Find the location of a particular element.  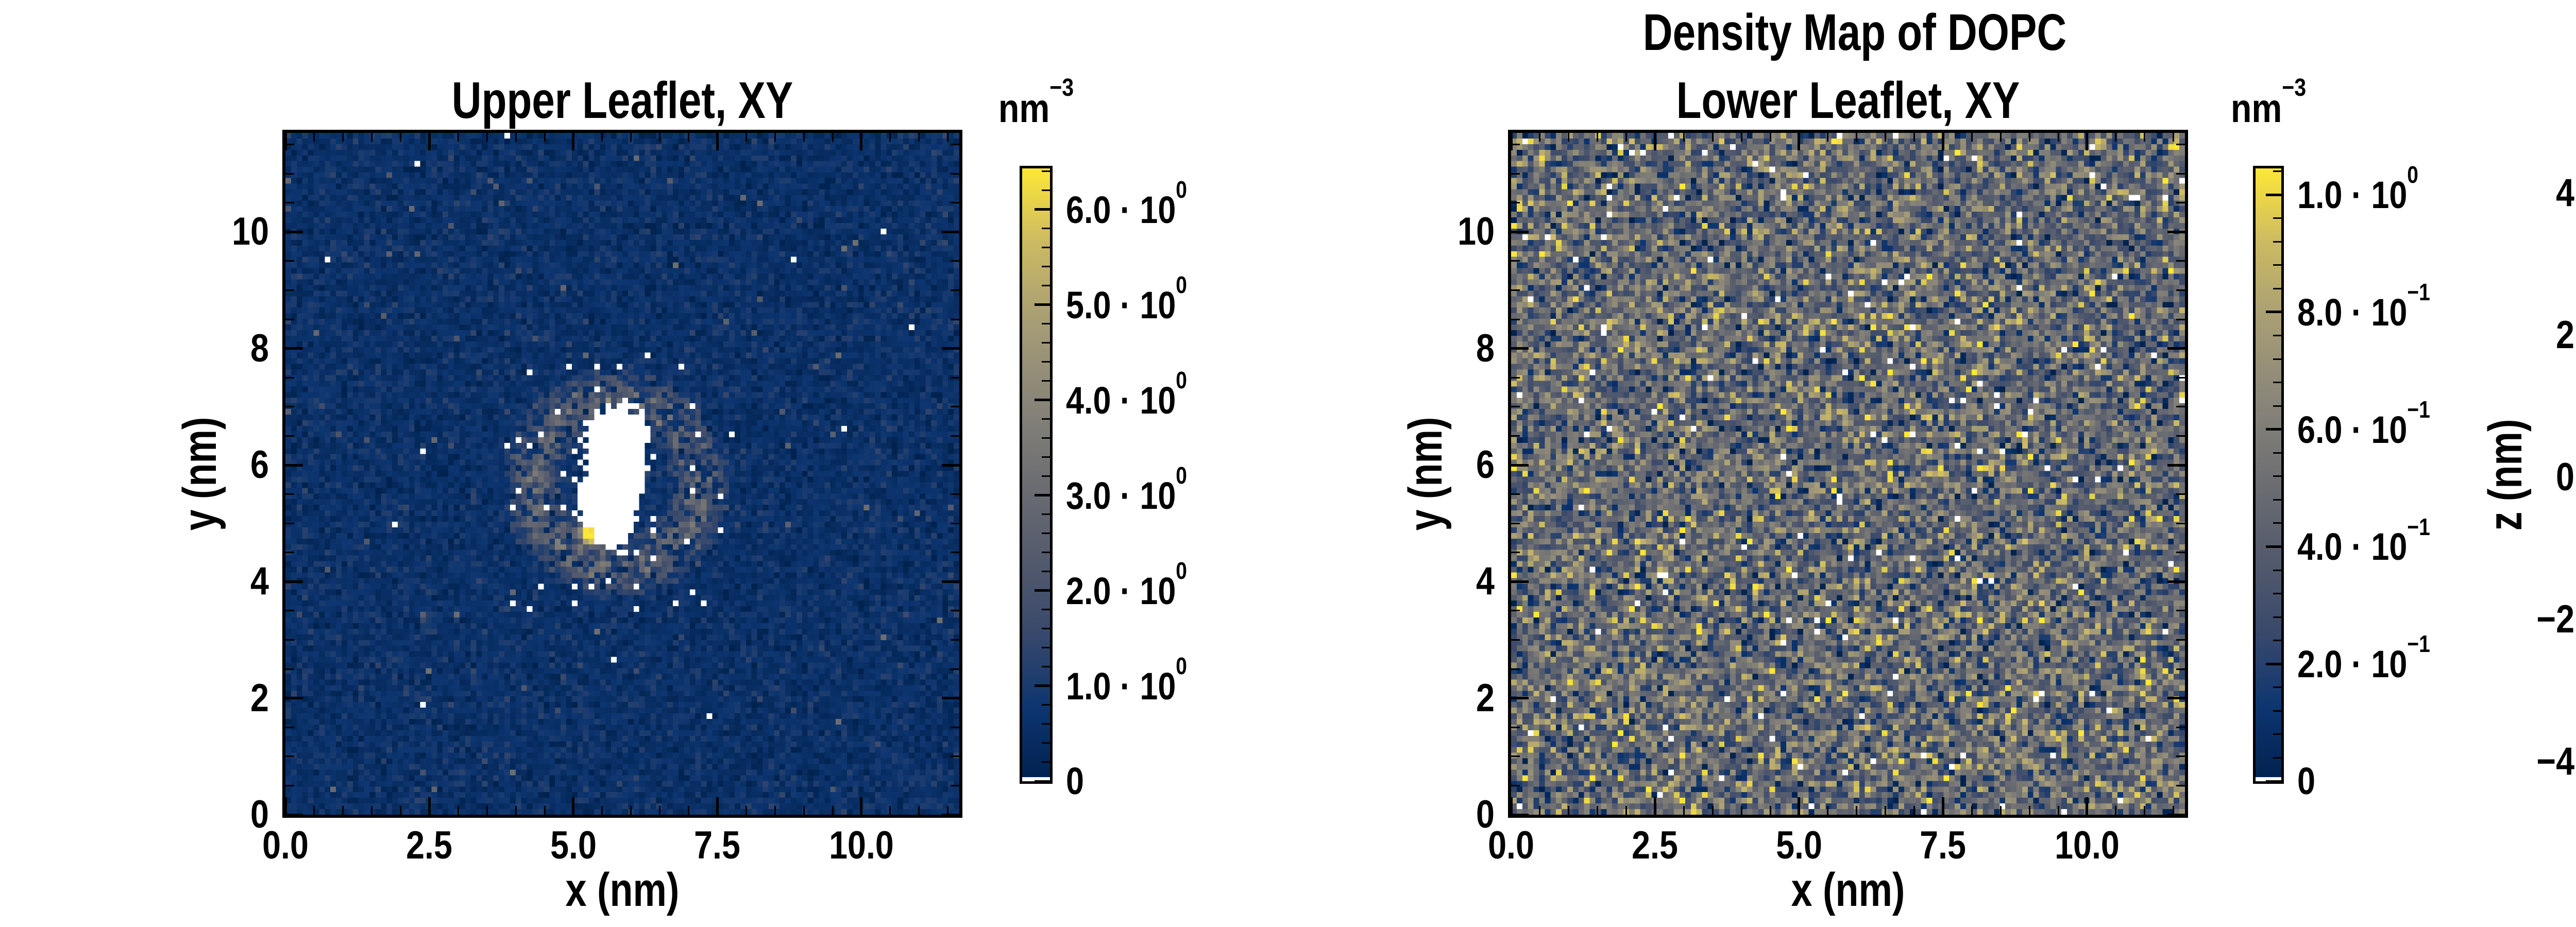

x-axis-label-upper-leaflet: x (nm) is located at coordinates (622, 890).